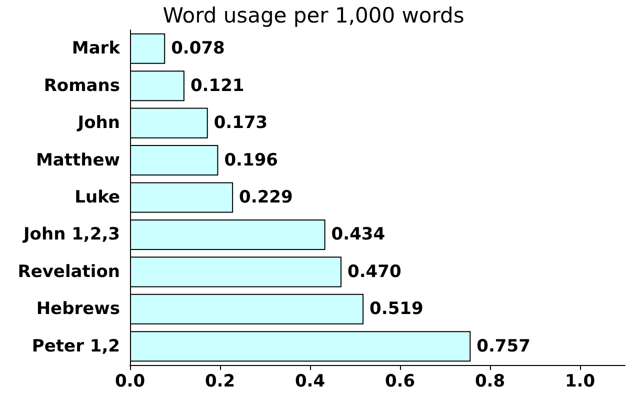  Describe the element at coordinates (358, 234) in the screenshot. I see `data-label: 0.434` at that location.